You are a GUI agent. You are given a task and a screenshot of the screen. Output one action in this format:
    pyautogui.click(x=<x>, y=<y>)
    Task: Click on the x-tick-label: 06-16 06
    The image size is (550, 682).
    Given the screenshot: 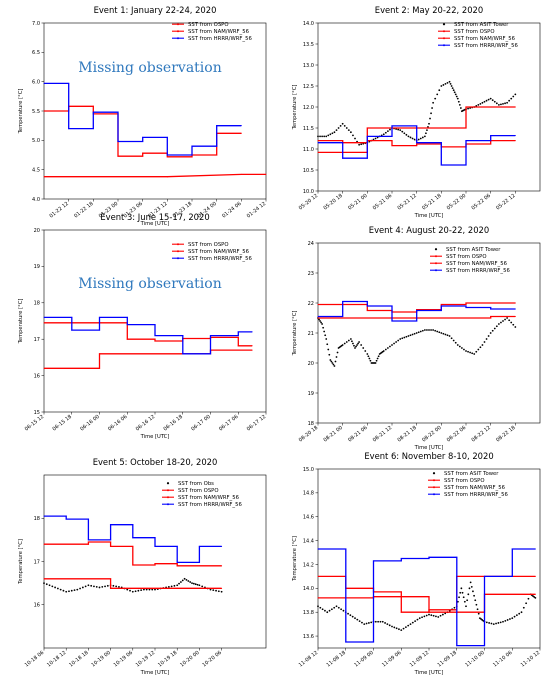 What is the action you would take?
    pyautogui.click(x=117, y=423)
    